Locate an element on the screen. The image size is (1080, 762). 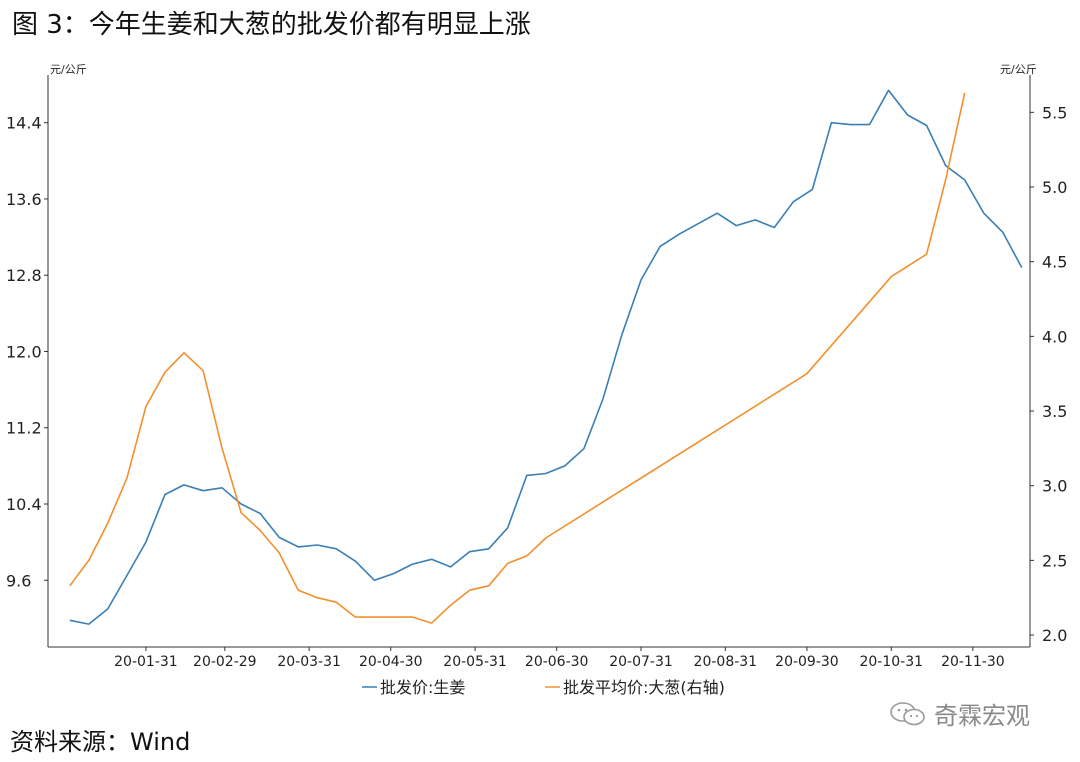
legend: 批发价:生姜 批发平均价:大葱(右轴) is located at coordinates (543, 687).